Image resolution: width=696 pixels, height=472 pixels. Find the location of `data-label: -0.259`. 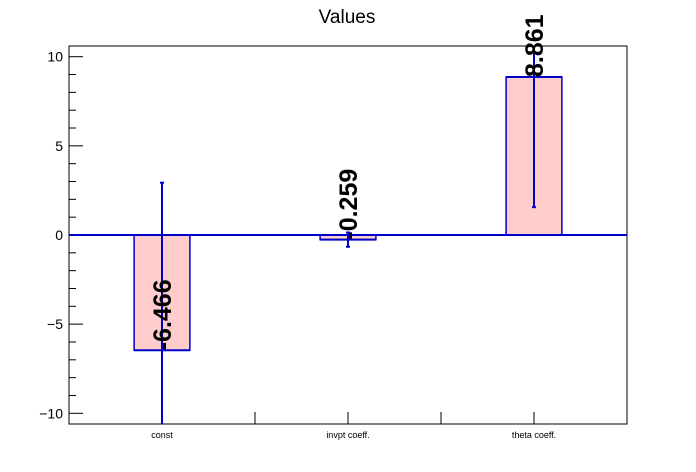

data-label: -0.259 is located at coordinates (349, 204).